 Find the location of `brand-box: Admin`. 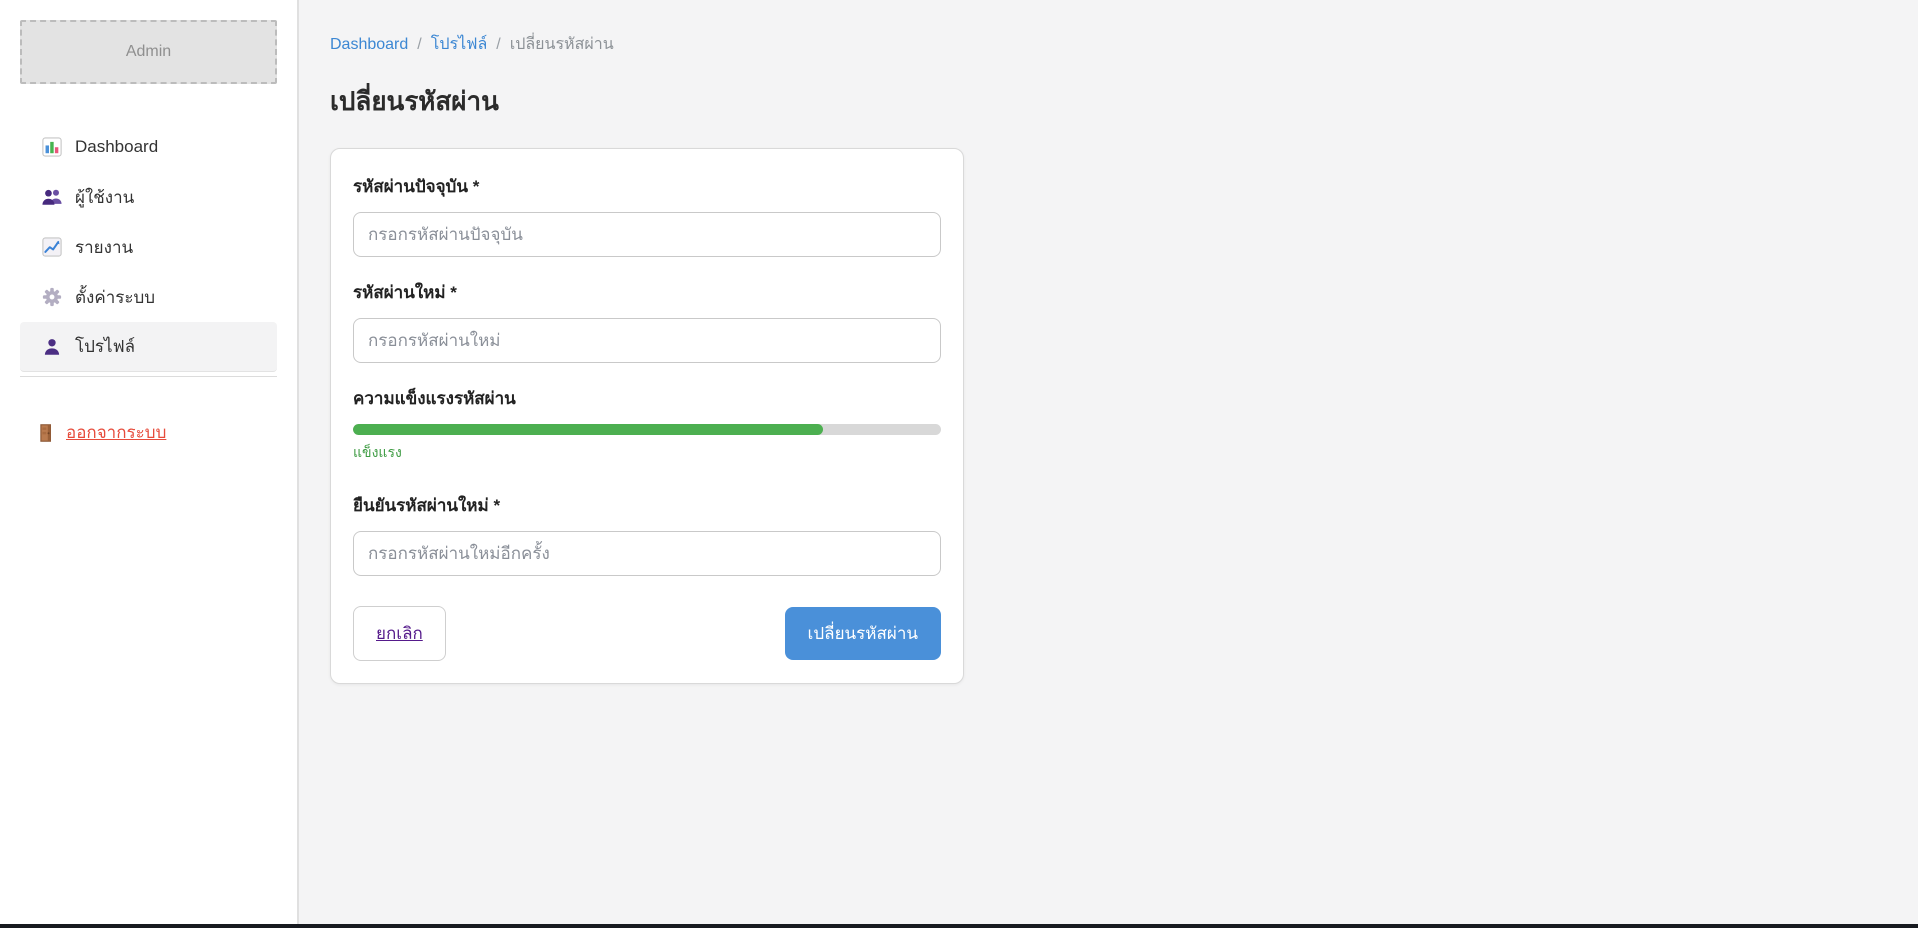

brand-box: Admin is located at coordinates (148, 52).